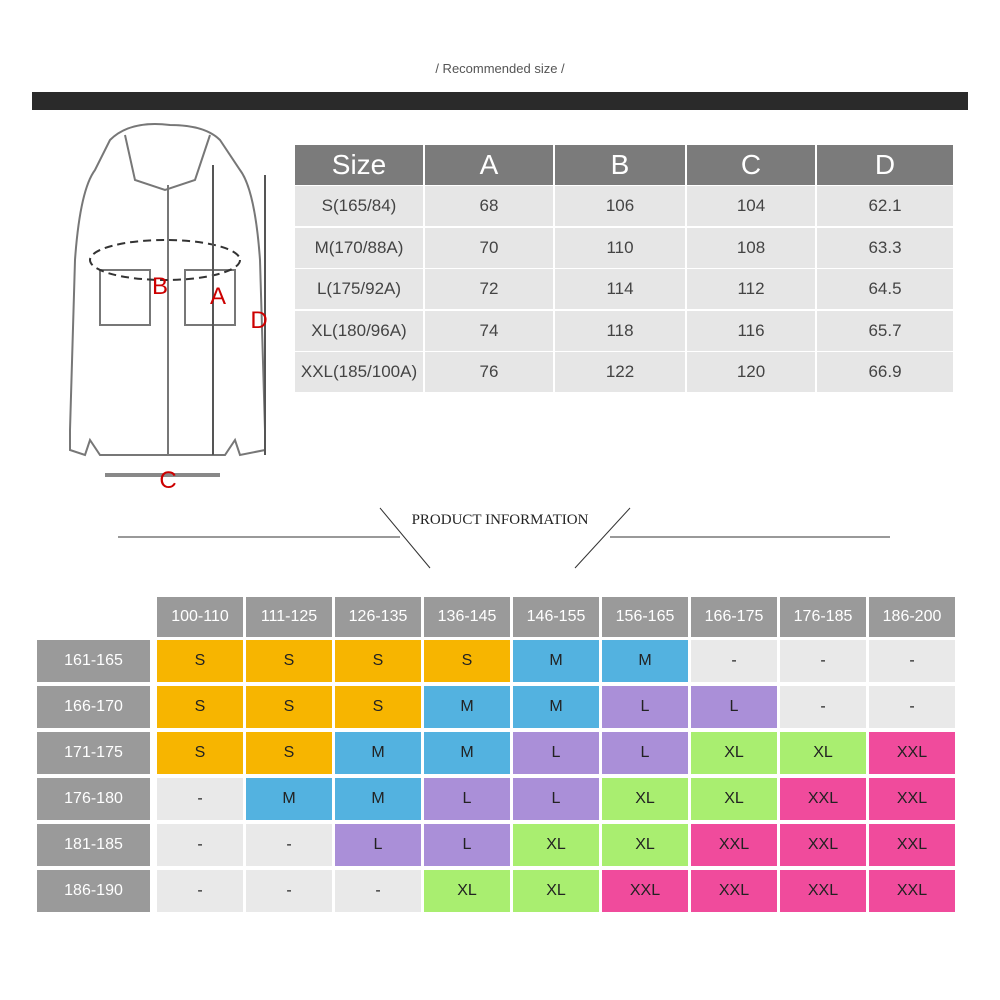  Describe the element at coordinates (752, 206) in the screenshot. I see `table-cell: 104` at that location.